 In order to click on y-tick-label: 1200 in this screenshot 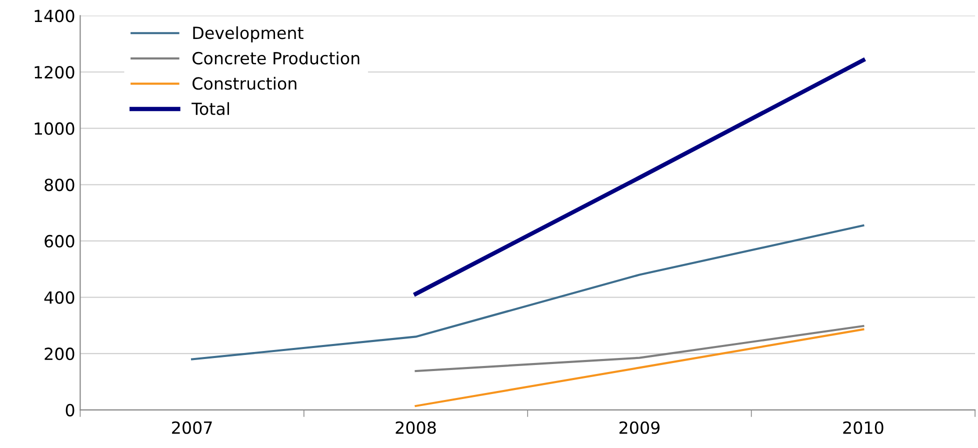, I will do `click(54, 72)`.